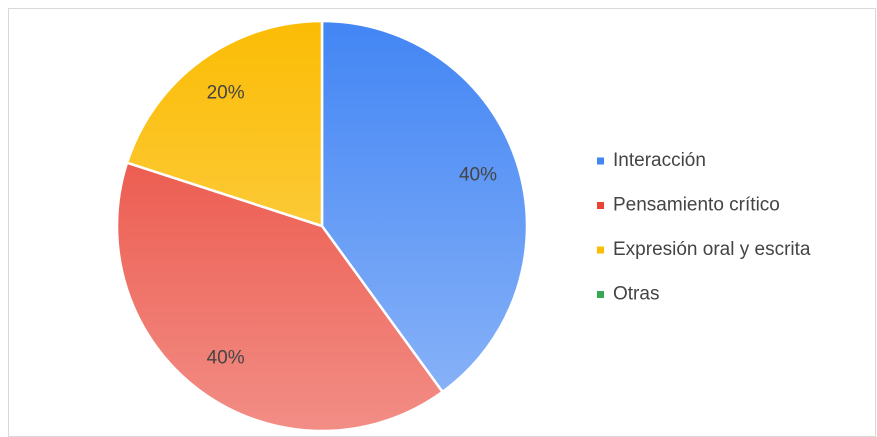 The width and height of the screenshot is (877, 437). Describe the element at coordinates (659, 160) in the screenshot. I see `legend-label: Interacción` at that location.